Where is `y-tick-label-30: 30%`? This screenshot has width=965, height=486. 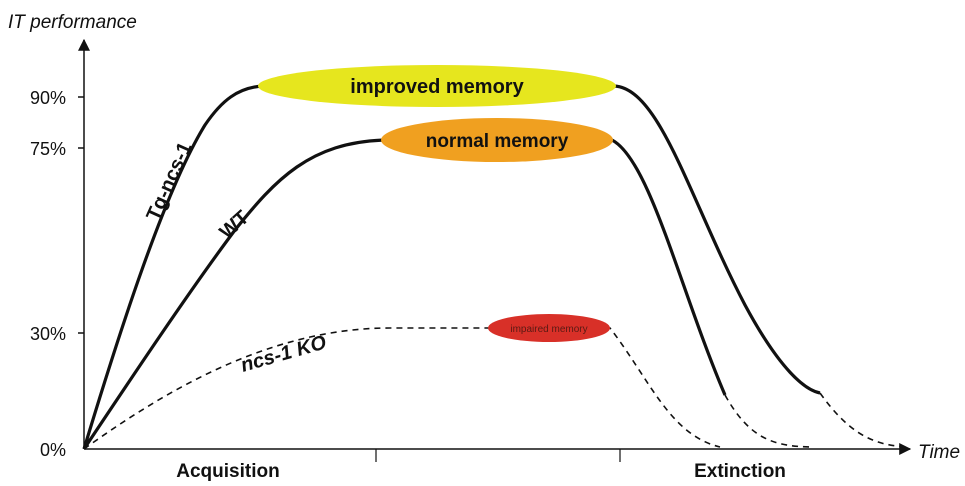
y-tick-label-30: 30% is located at coordinates (48, 334).